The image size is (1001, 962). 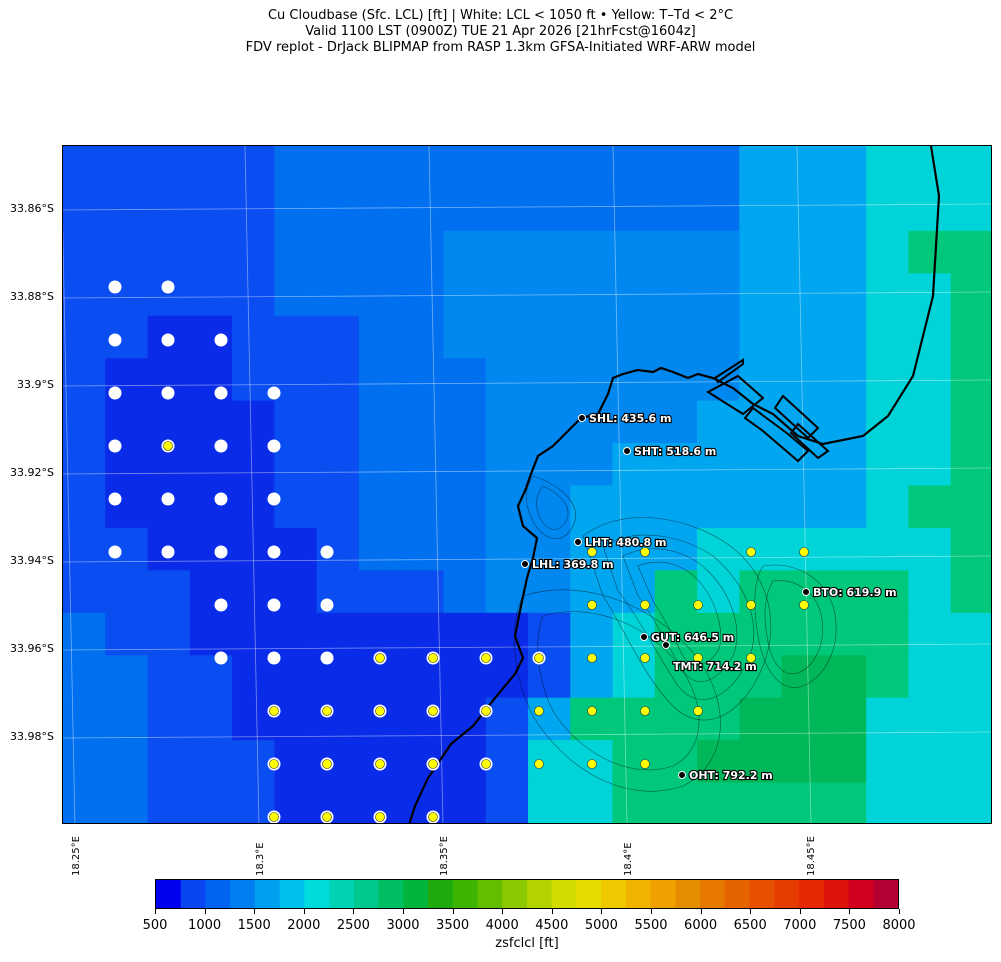 What do you see at coordinates (403, 925) in the screenshot?
I see `colorbar-tick-label: 3000` at bounding box center [403, 925].